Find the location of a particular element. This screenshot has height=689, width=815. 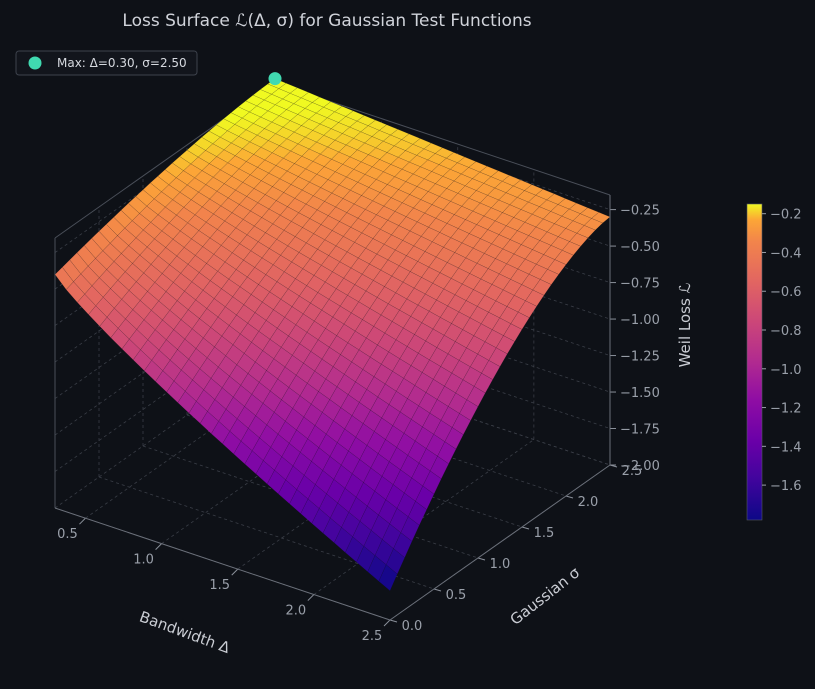

legend-label: Max: Δ=0.30, σ=2.50 is located at coordinates (122, 63).